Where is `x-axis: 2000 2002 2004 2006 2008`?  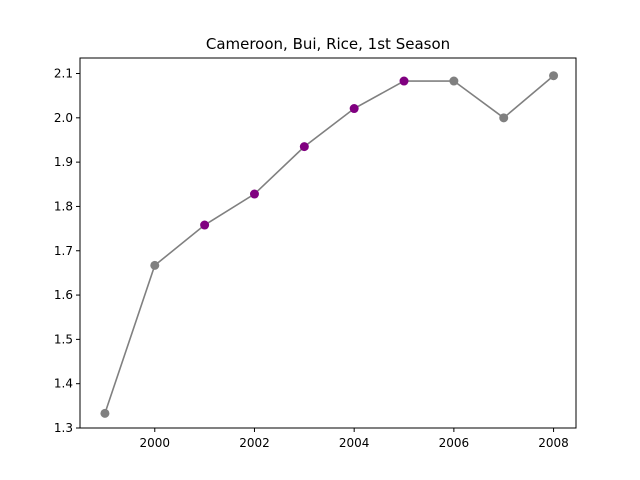 x-axis: 2000 2002 2004 2006 2008 is located at coordinates (354, 439).